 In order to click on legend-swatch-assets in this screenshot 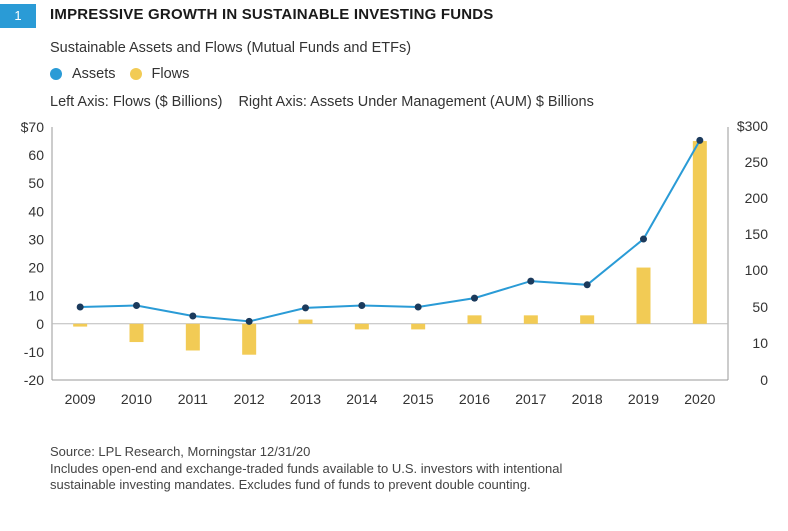, I will do `click(56, 74)`.